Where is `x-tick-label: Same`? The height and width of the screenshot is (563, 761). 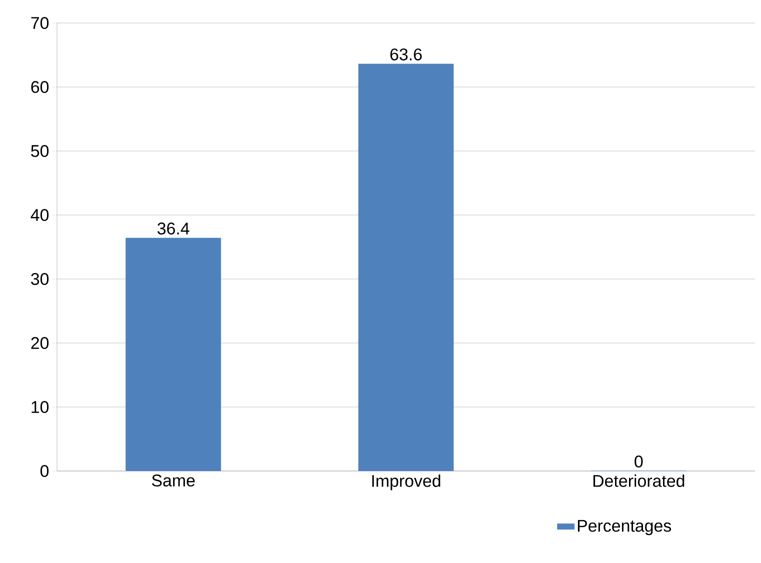
x-tick-label: Same is located at coordinates (173, 480).